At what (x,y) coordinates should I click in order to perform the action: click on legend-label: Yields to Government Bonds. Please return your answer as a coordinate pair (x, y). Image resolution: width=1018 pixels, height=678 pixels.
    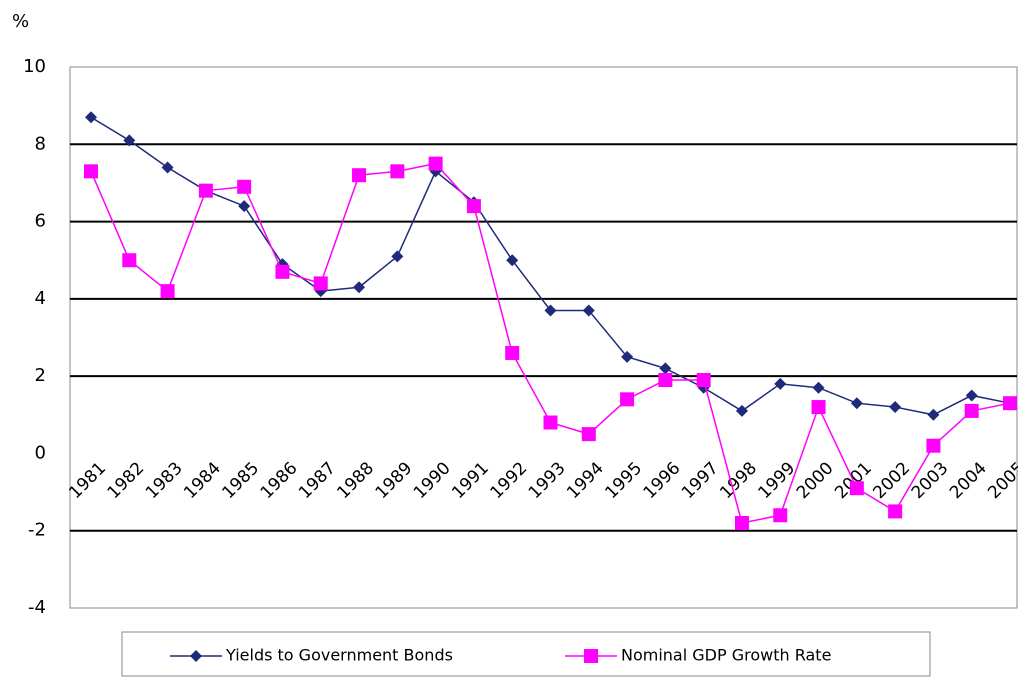
    Looking at the image, I should click on (339, 655).